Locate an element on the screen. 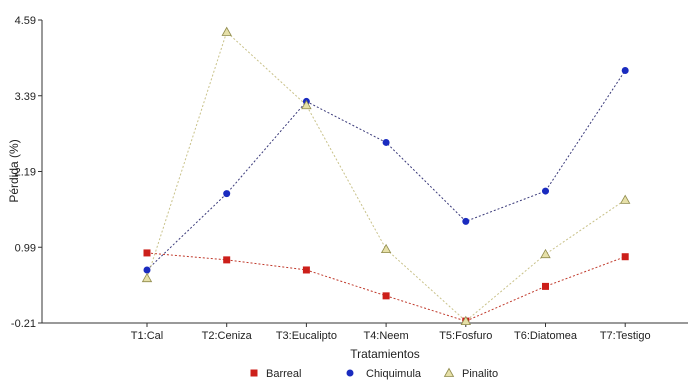  x-tick-label: T7:Testigo is located at coordinates (625, 336).